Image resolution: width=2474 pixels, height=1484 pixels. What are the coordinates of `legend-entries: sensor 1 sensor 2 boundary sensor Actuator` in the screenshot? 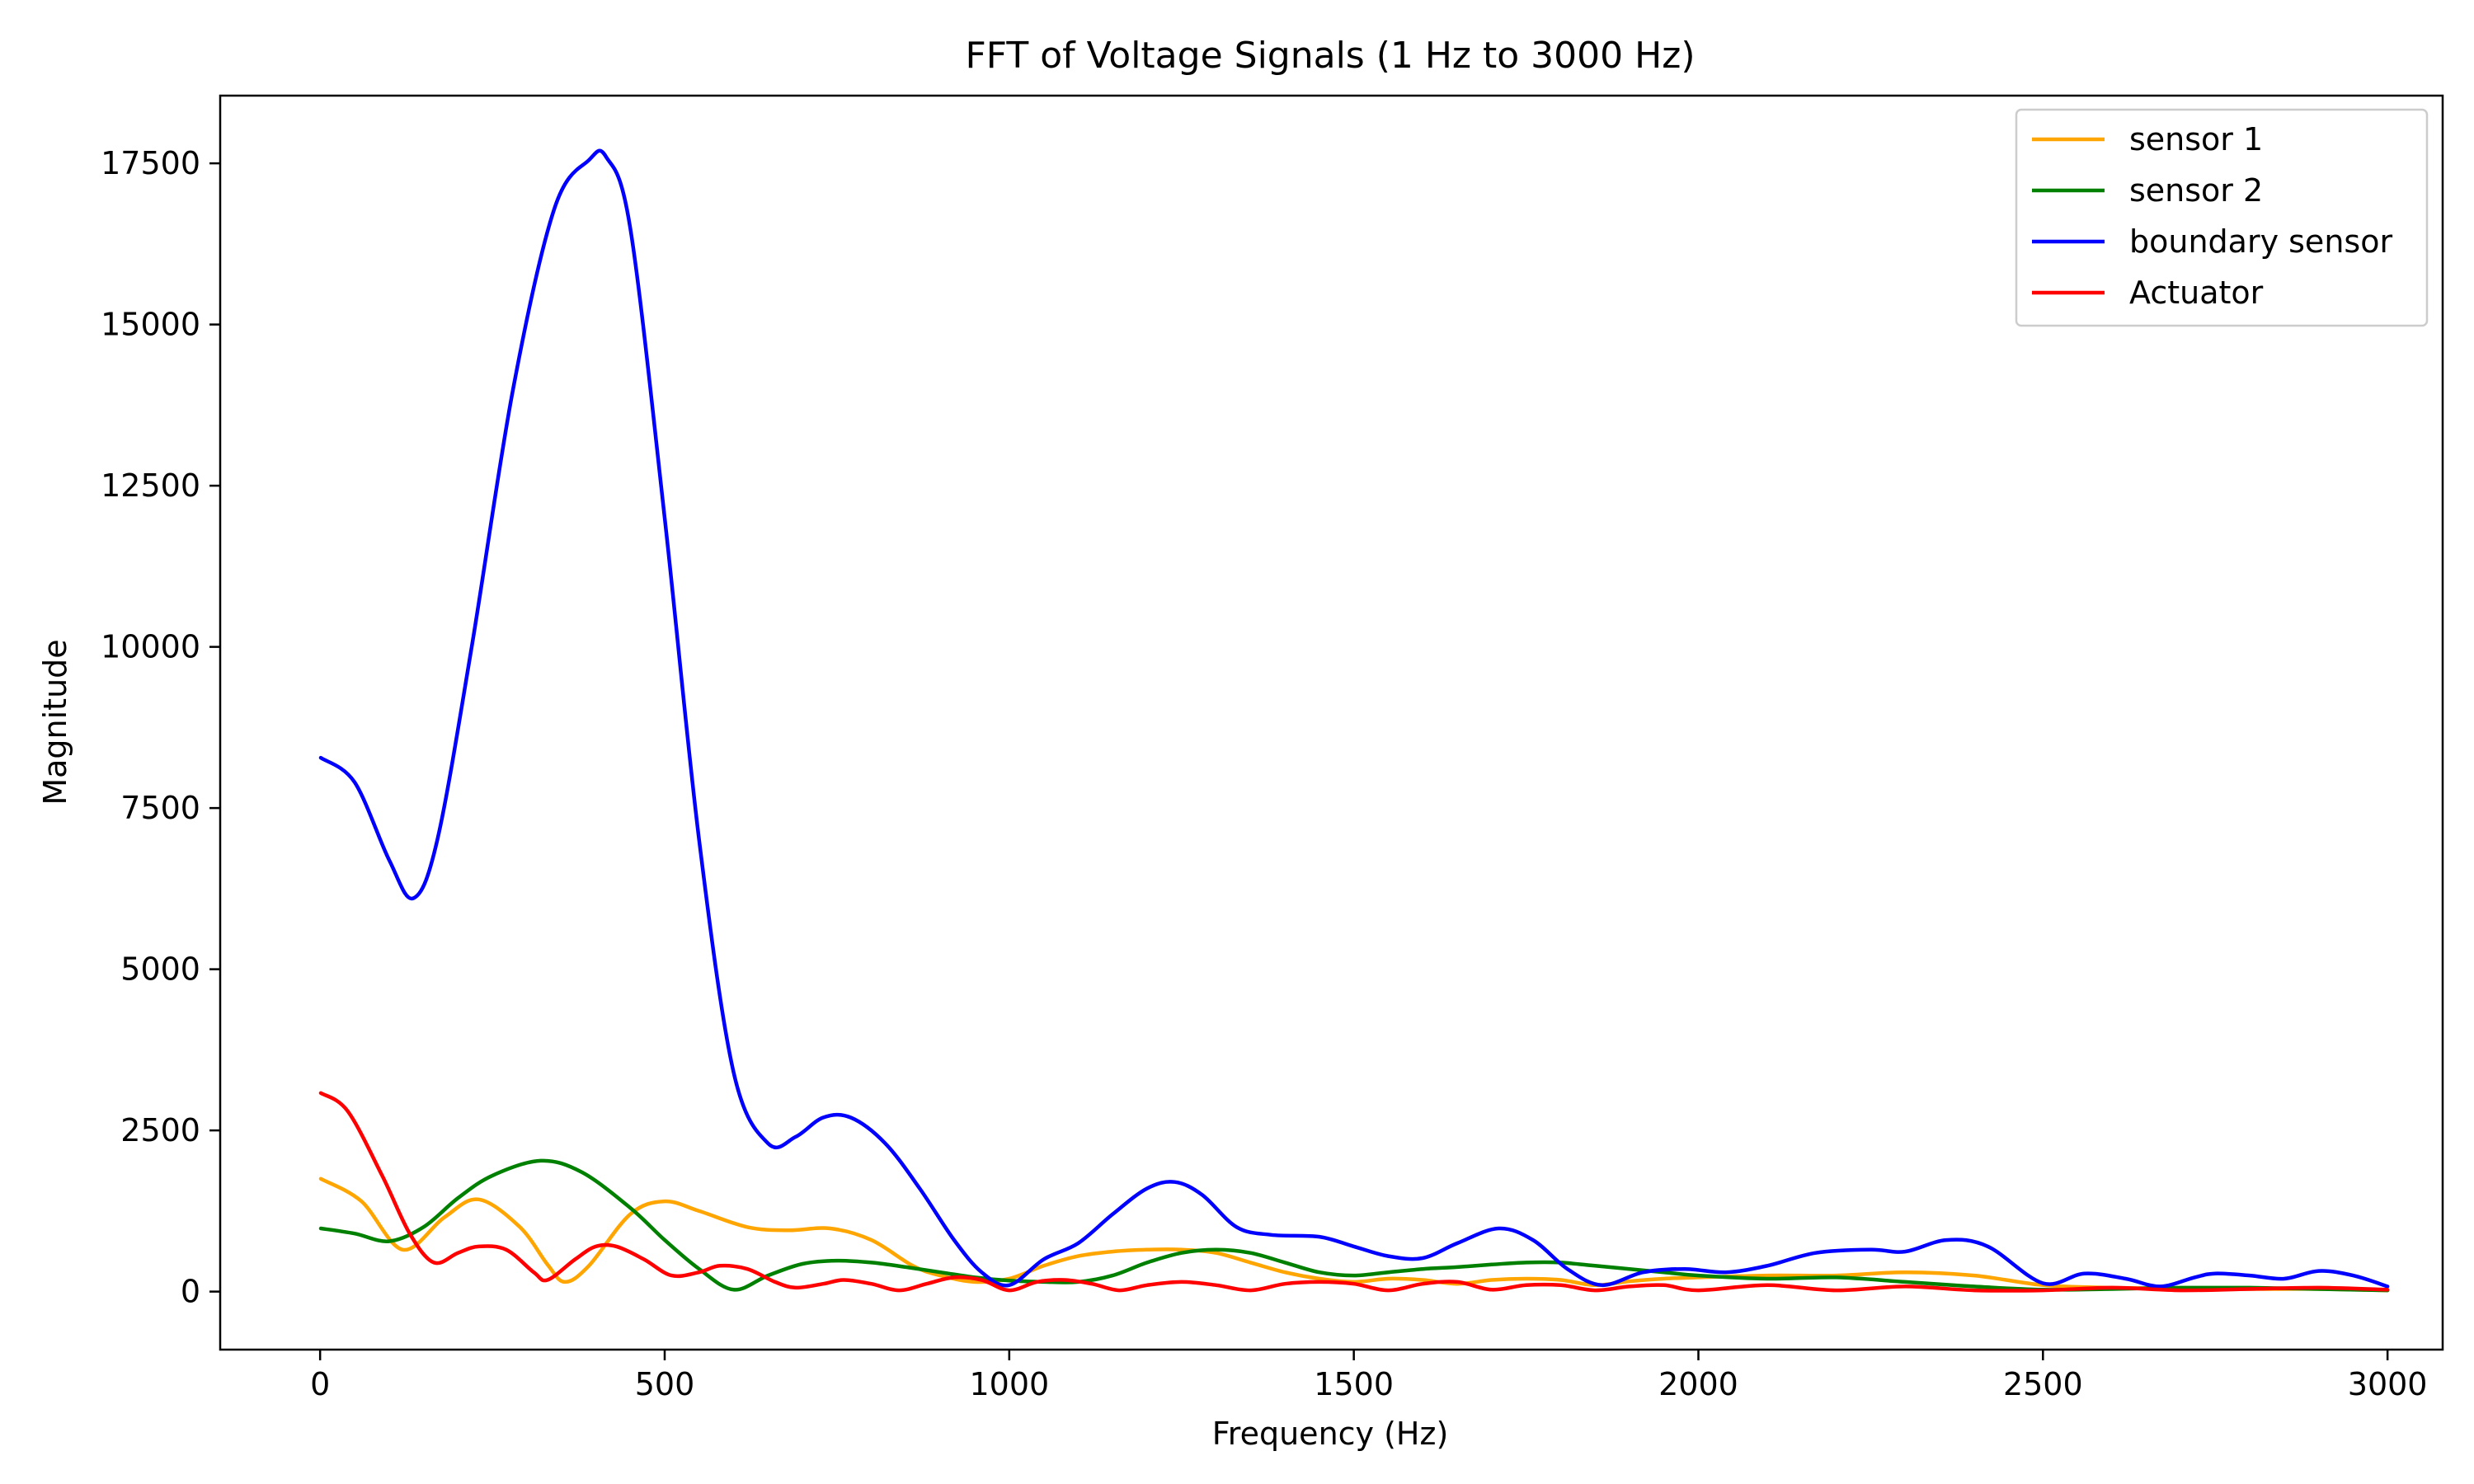 It's located at (2212, 216).